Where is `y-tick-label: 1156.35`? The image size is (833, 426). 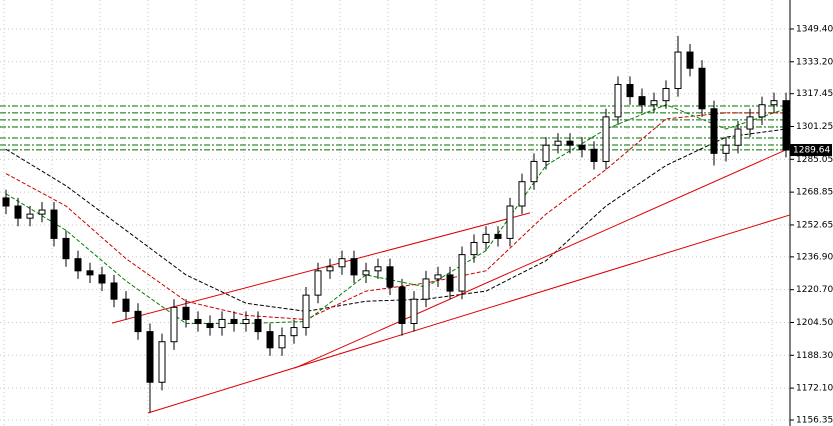 y-tick-label: 1156.35 is located at coordinates (814, 421).